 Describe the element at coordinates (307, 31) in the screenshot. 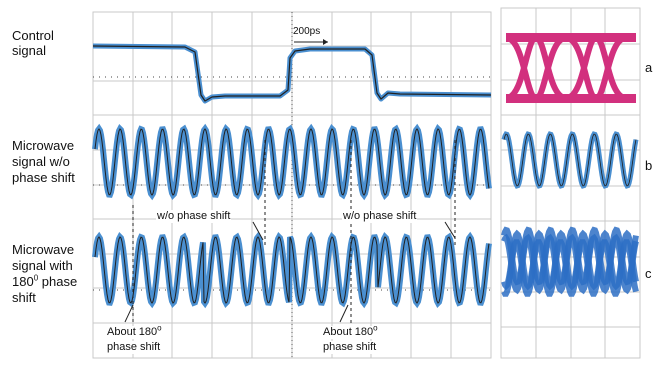

I see `time-marker-label: 200ps` at that location.